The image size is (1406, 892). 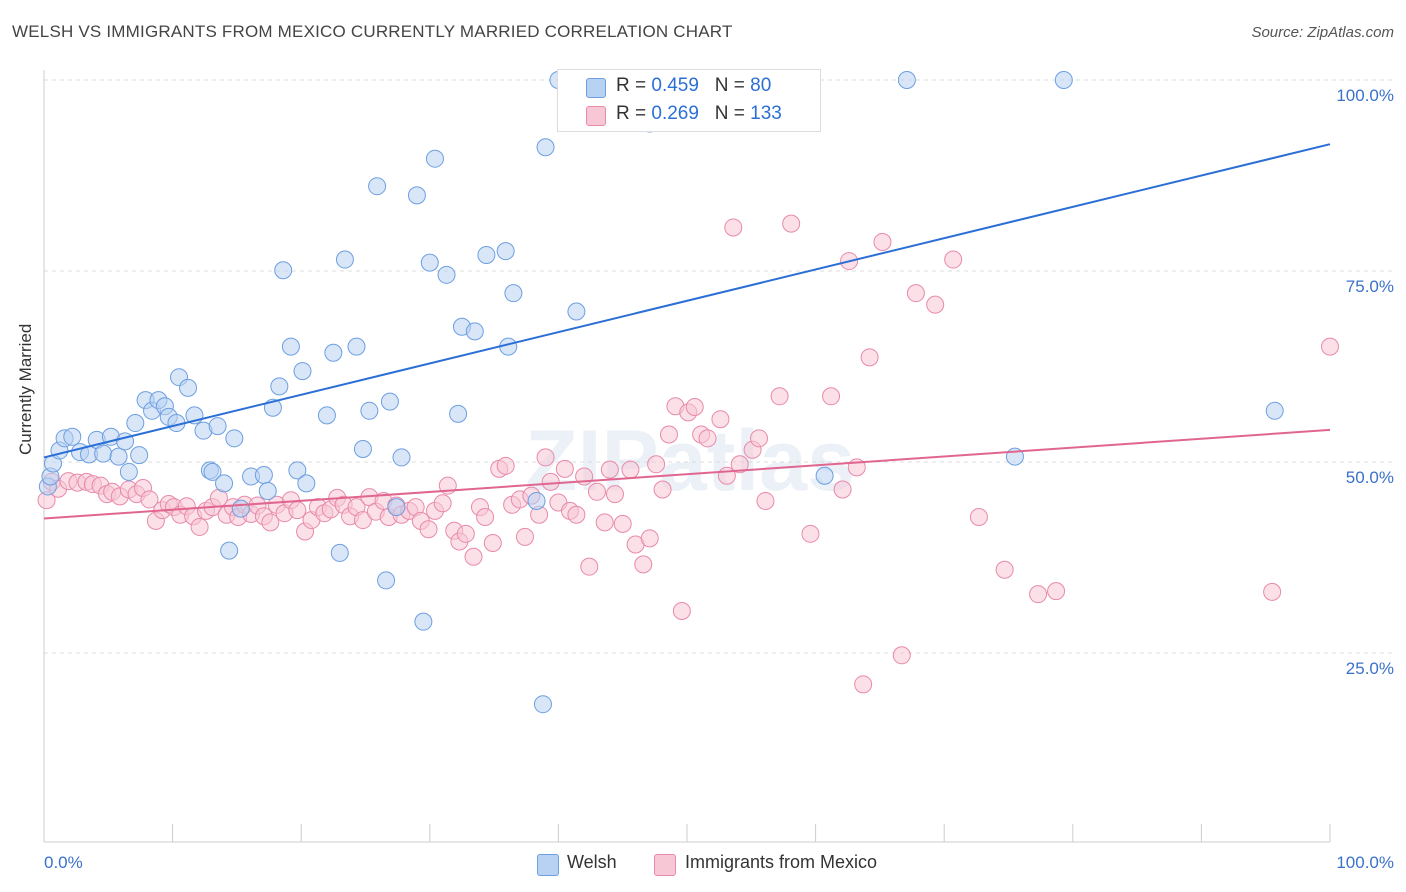 I want to click on trend-line, so click(x=687, y=474).